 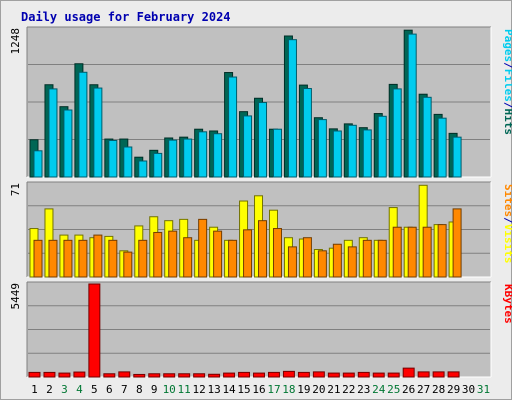 What do you see at coordinates (15, 296) in the screenshot?
I see `kbytes-max-label: 5449` at bounding box center [15, 296].